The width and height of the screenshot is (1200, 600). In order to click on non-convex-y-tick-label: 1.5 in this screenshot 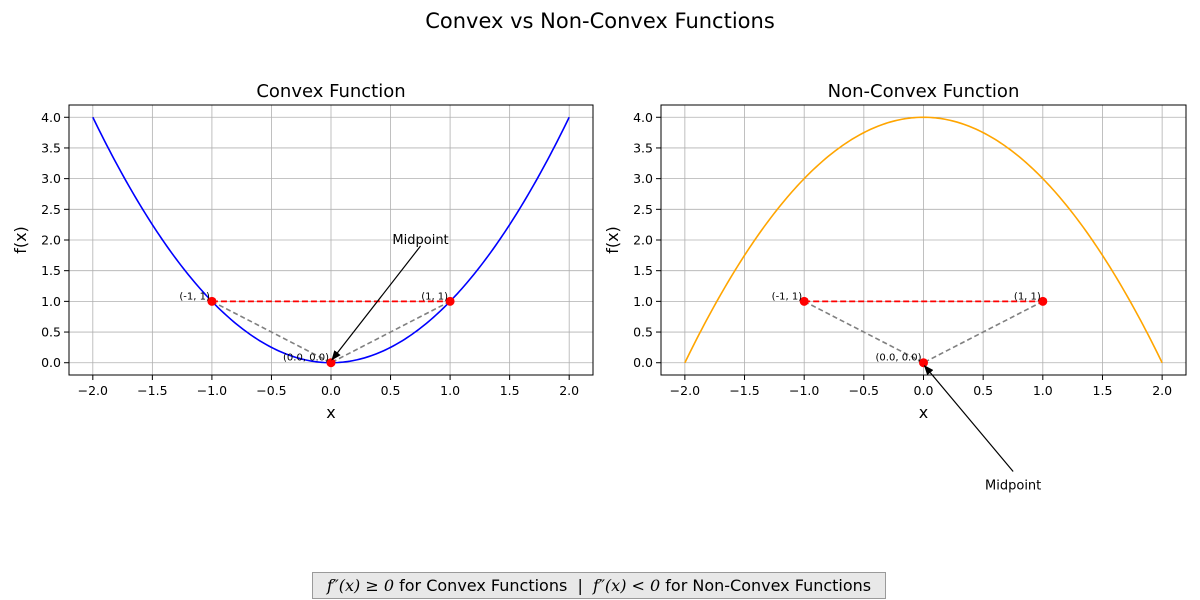, I will do `click(643, 270)`.